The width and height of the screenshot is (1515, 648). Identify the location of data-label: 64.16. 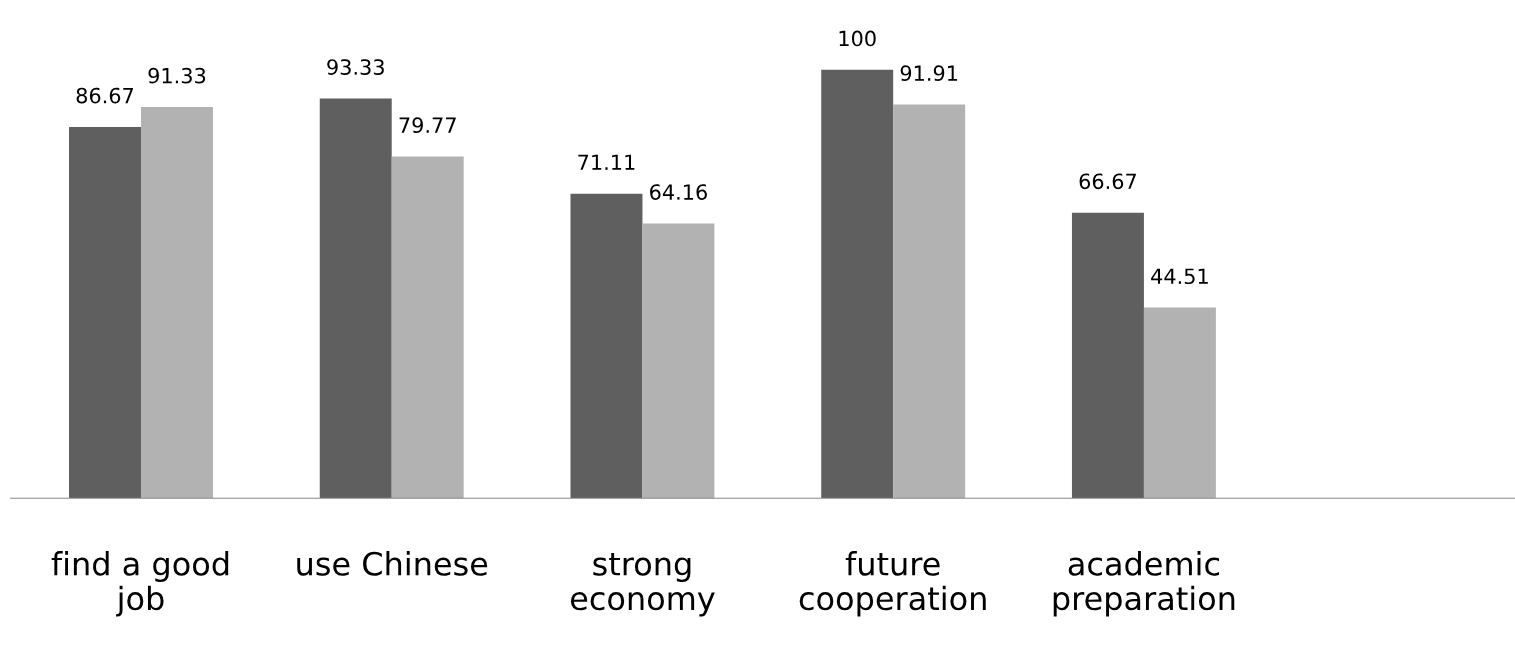
(678, 192).